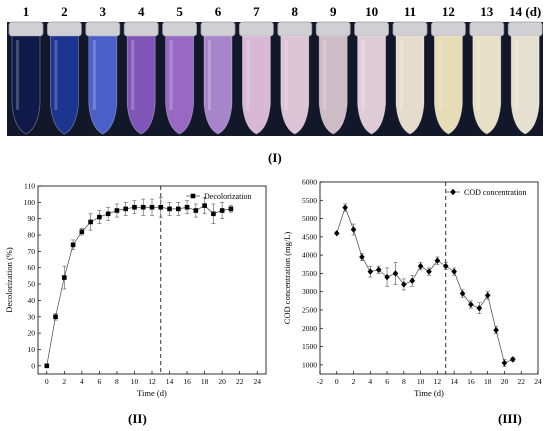  I want to click on legend-marker, so click(453, 192).